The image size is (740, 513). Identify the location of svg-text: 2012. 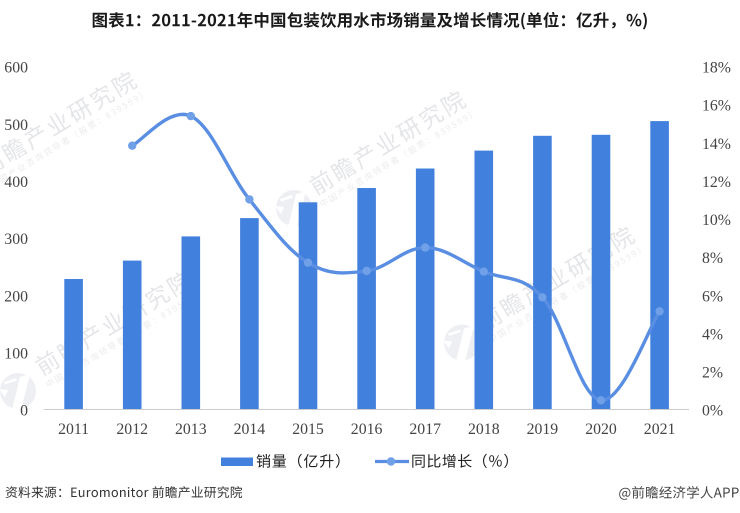
(132, 429).